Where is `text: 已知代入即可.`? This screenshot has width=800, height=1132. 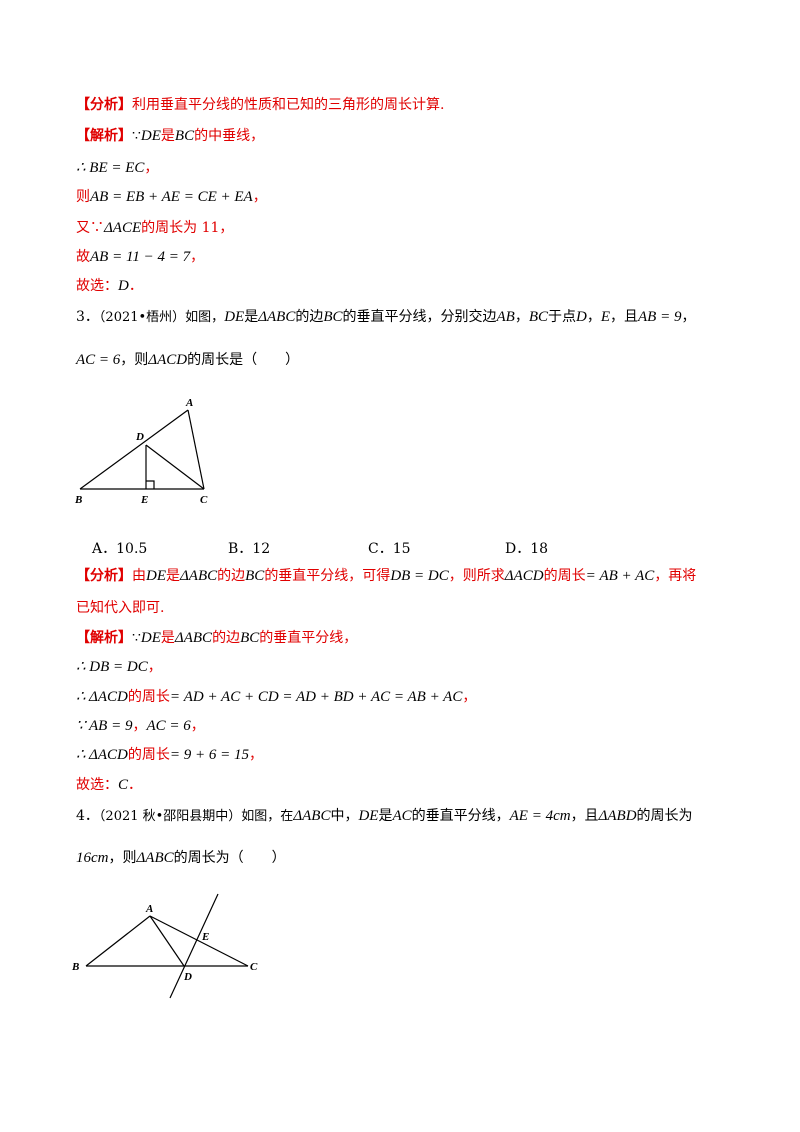
text: 已知代入即可. is located at coordinates (120, 608).